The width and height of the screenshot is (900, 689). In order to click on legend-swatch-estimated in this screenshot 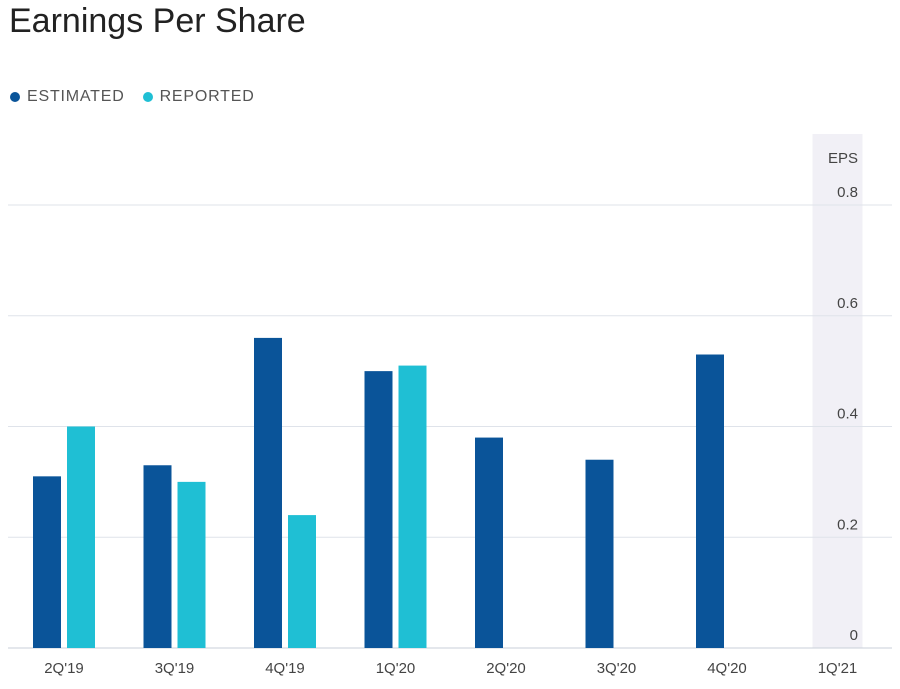, I will do `click(15, 97)`.